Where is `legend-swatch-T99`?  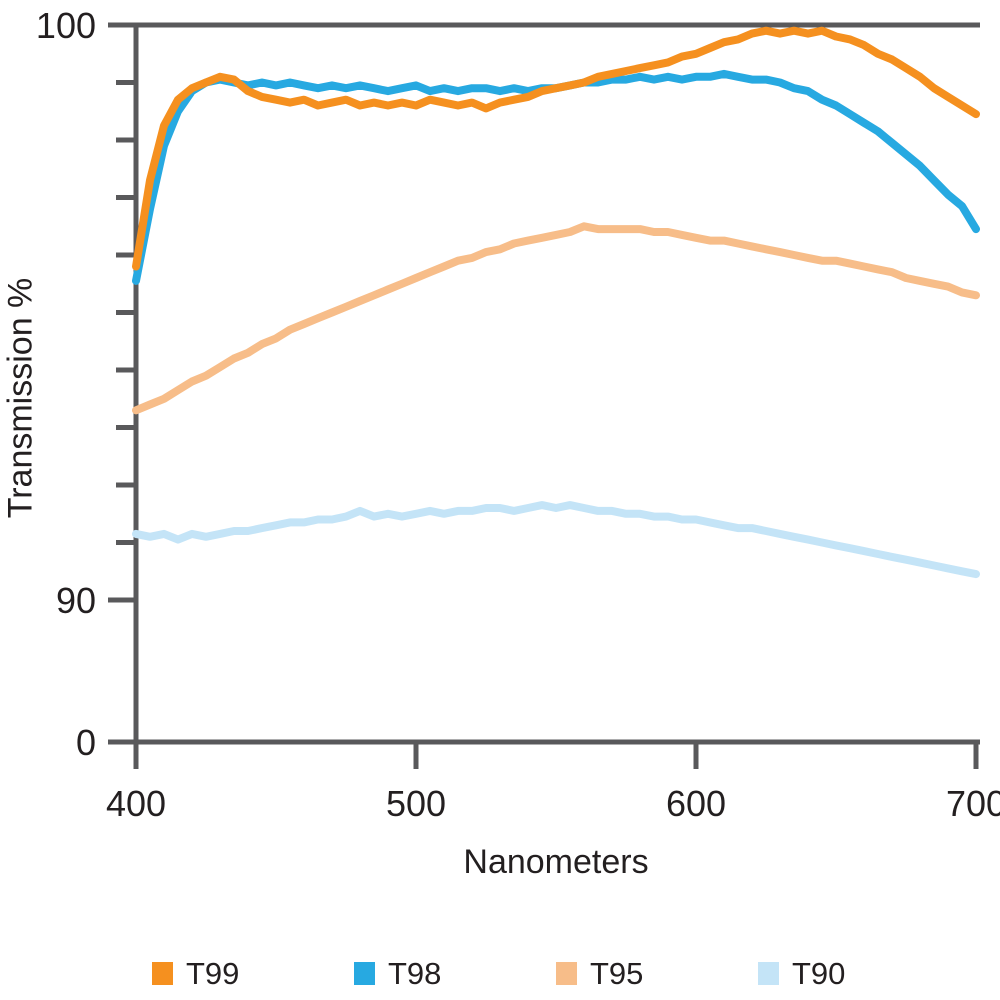 legend-swatch-T99 is located at coordinates (162, 973).